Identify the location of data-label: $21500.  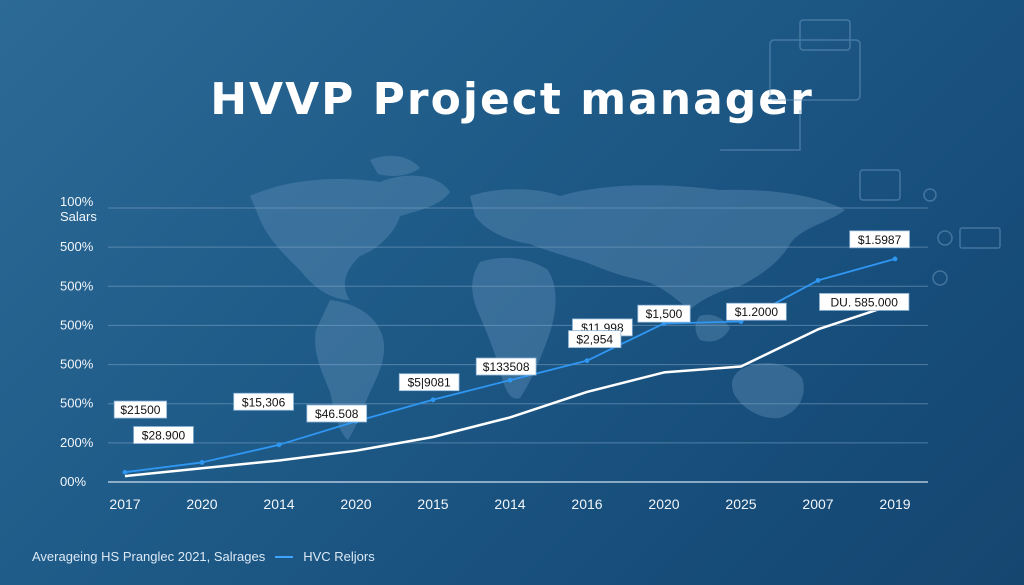
(140, 409).